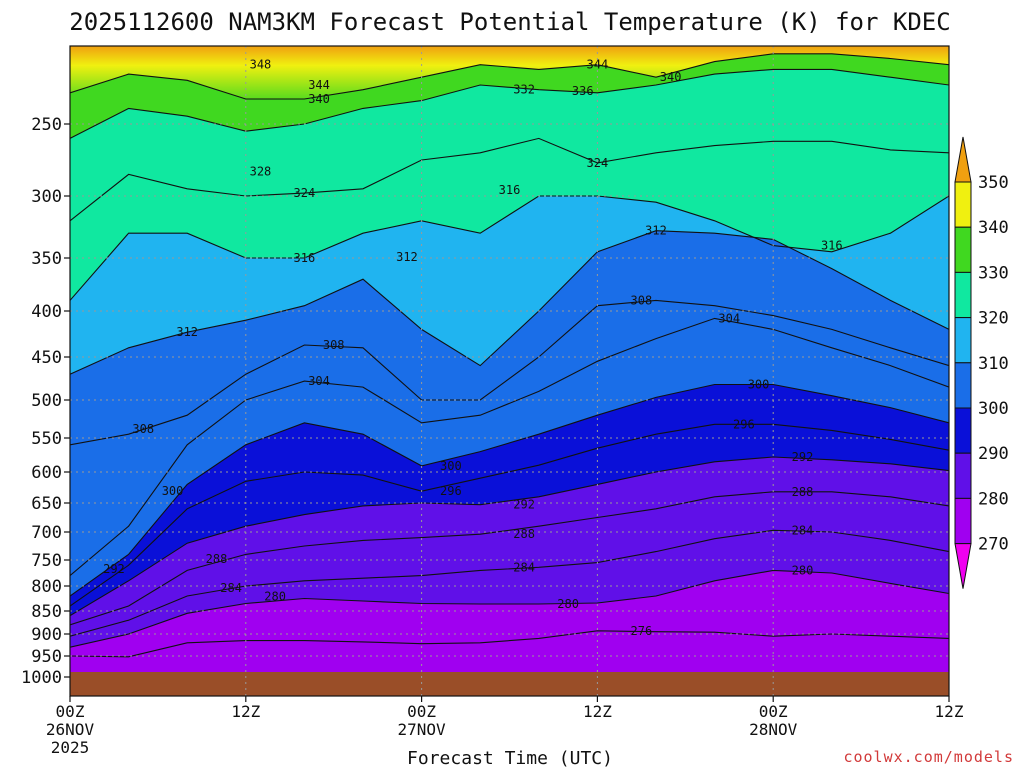 The image size is (1024, 768). What do you see at coordinates (46, 561) in the screenshot?
I see `y-tick-label: 750` at bounding box center [46, 561].